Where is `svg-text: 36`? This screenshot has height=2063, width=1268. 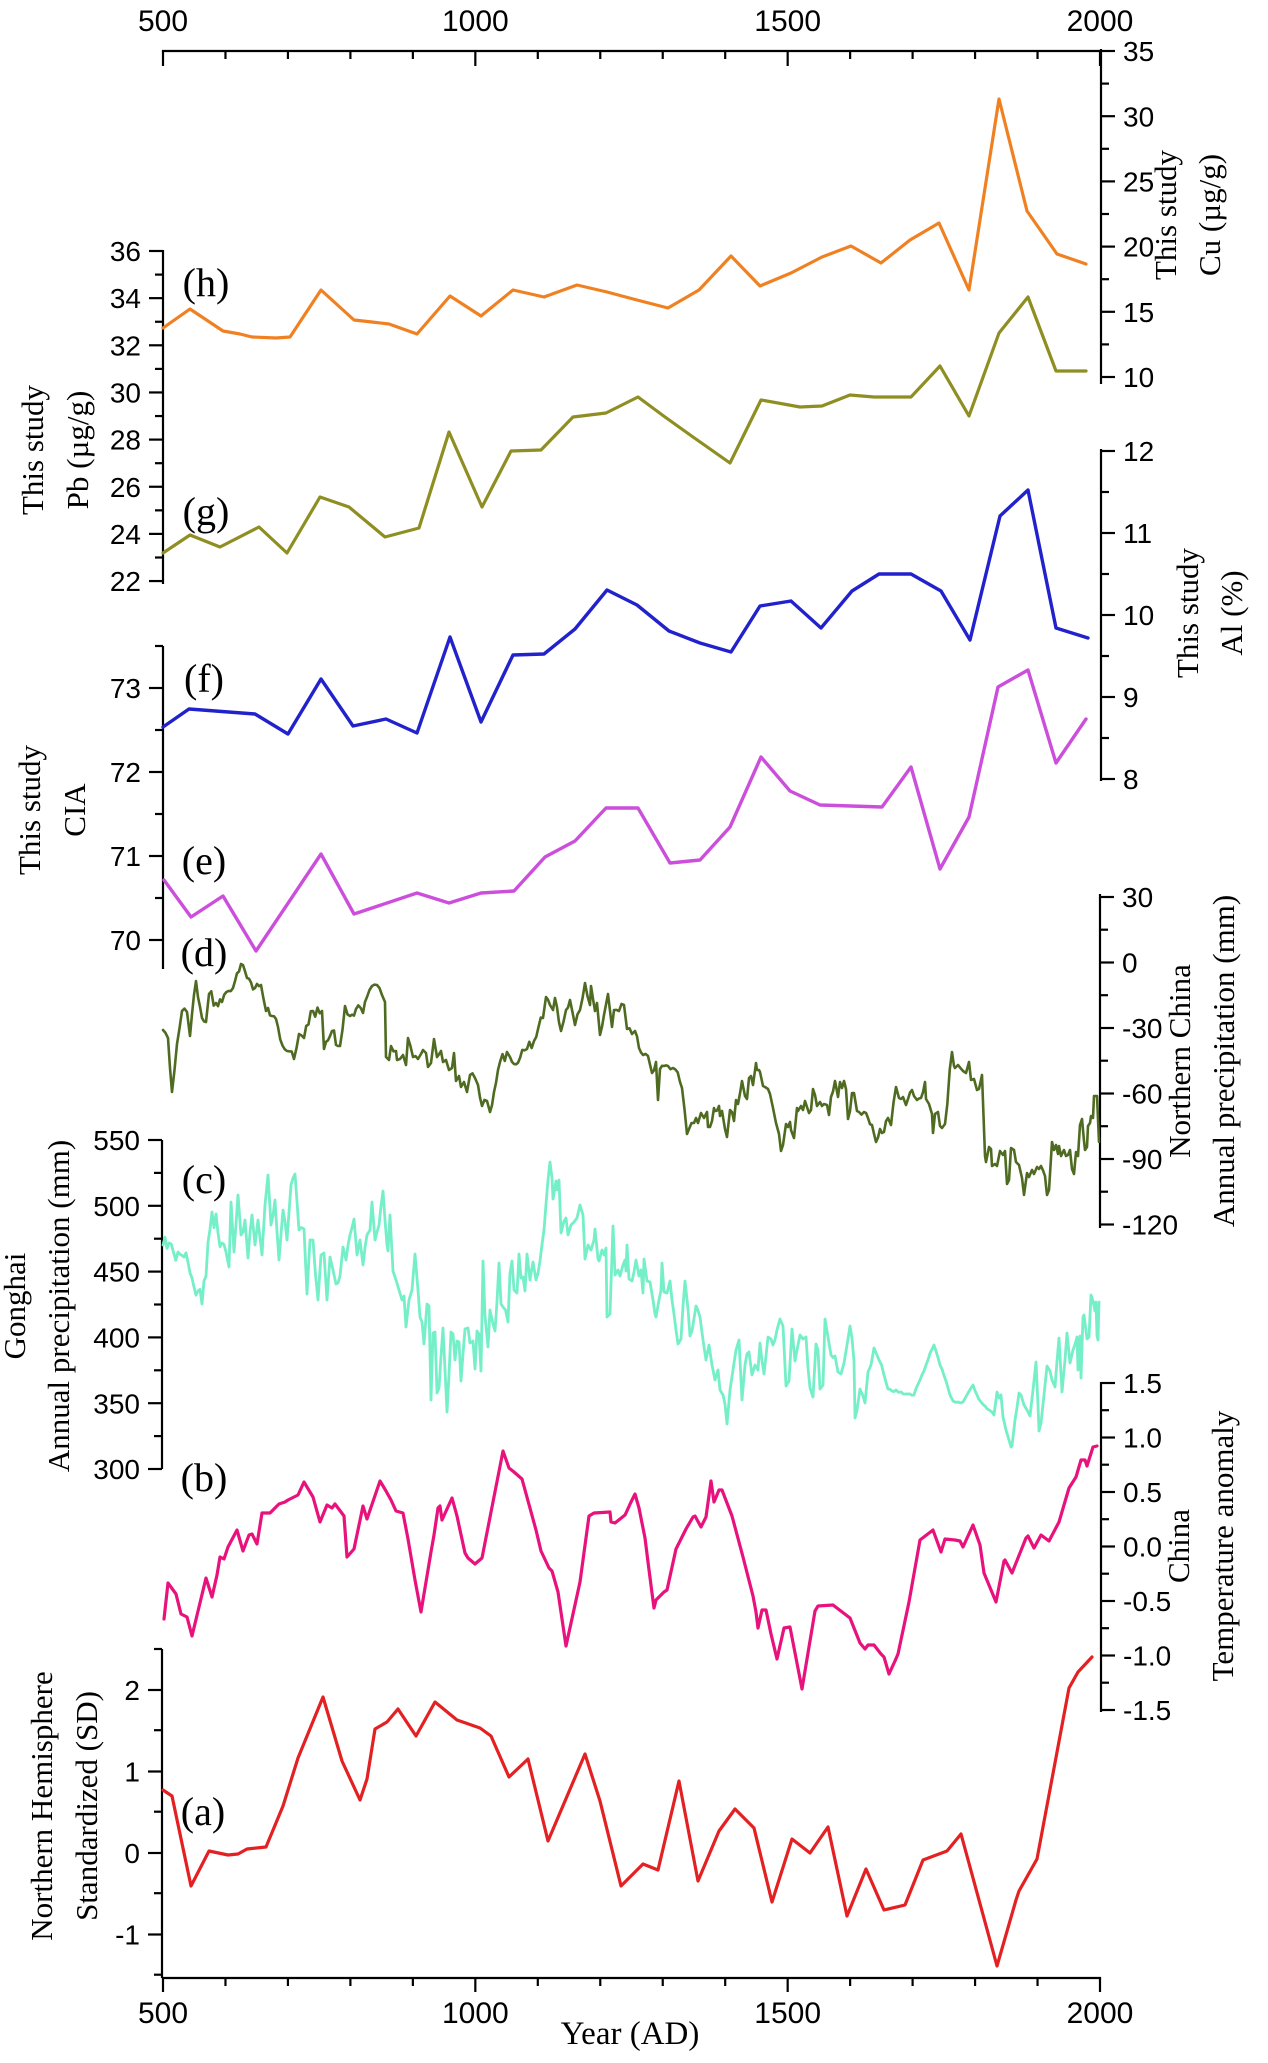
svg-text: 36 is located at coordinates (125, 251).